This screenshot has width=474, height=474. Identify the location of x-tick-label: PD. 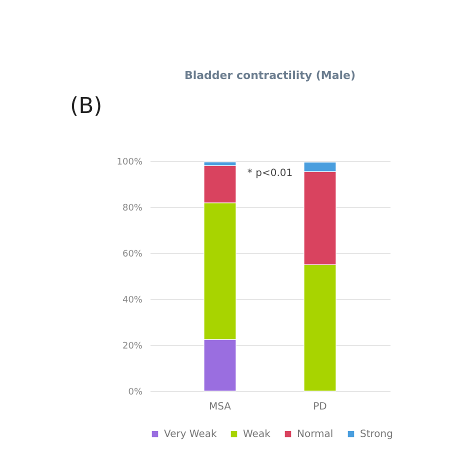
(320, 407).